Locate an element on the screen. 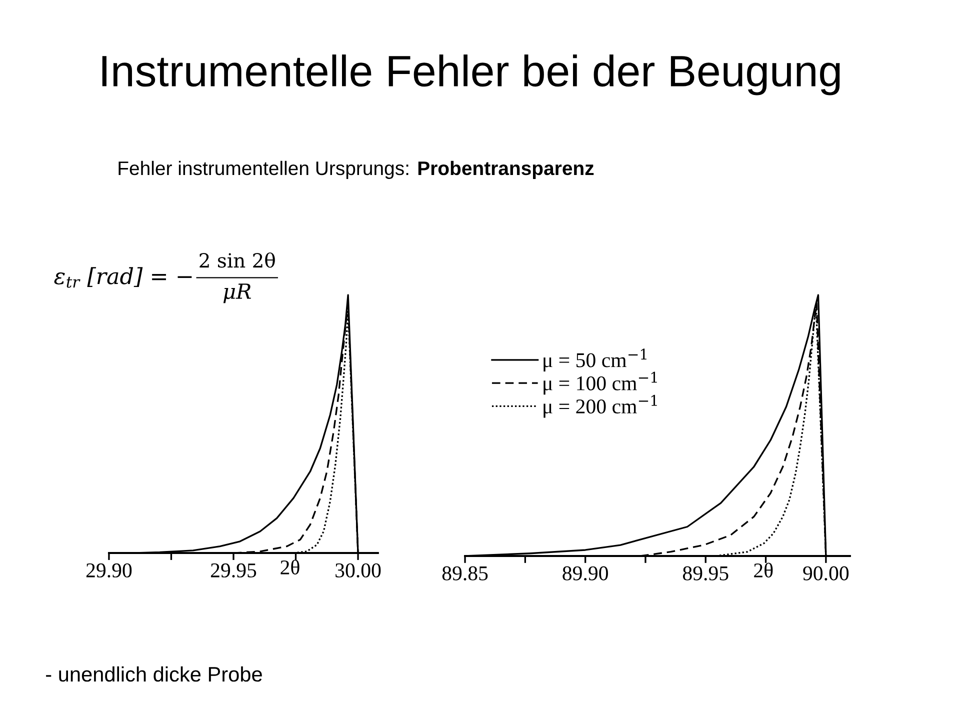  x-tick-label: 89.90 is located at coordinates (585, 573).